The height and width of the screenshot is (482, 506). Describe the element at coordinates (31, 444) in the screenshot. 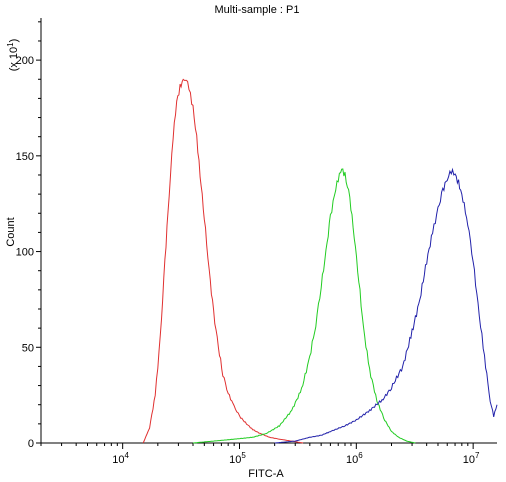

I see `y-tick-label: 0` at that location.